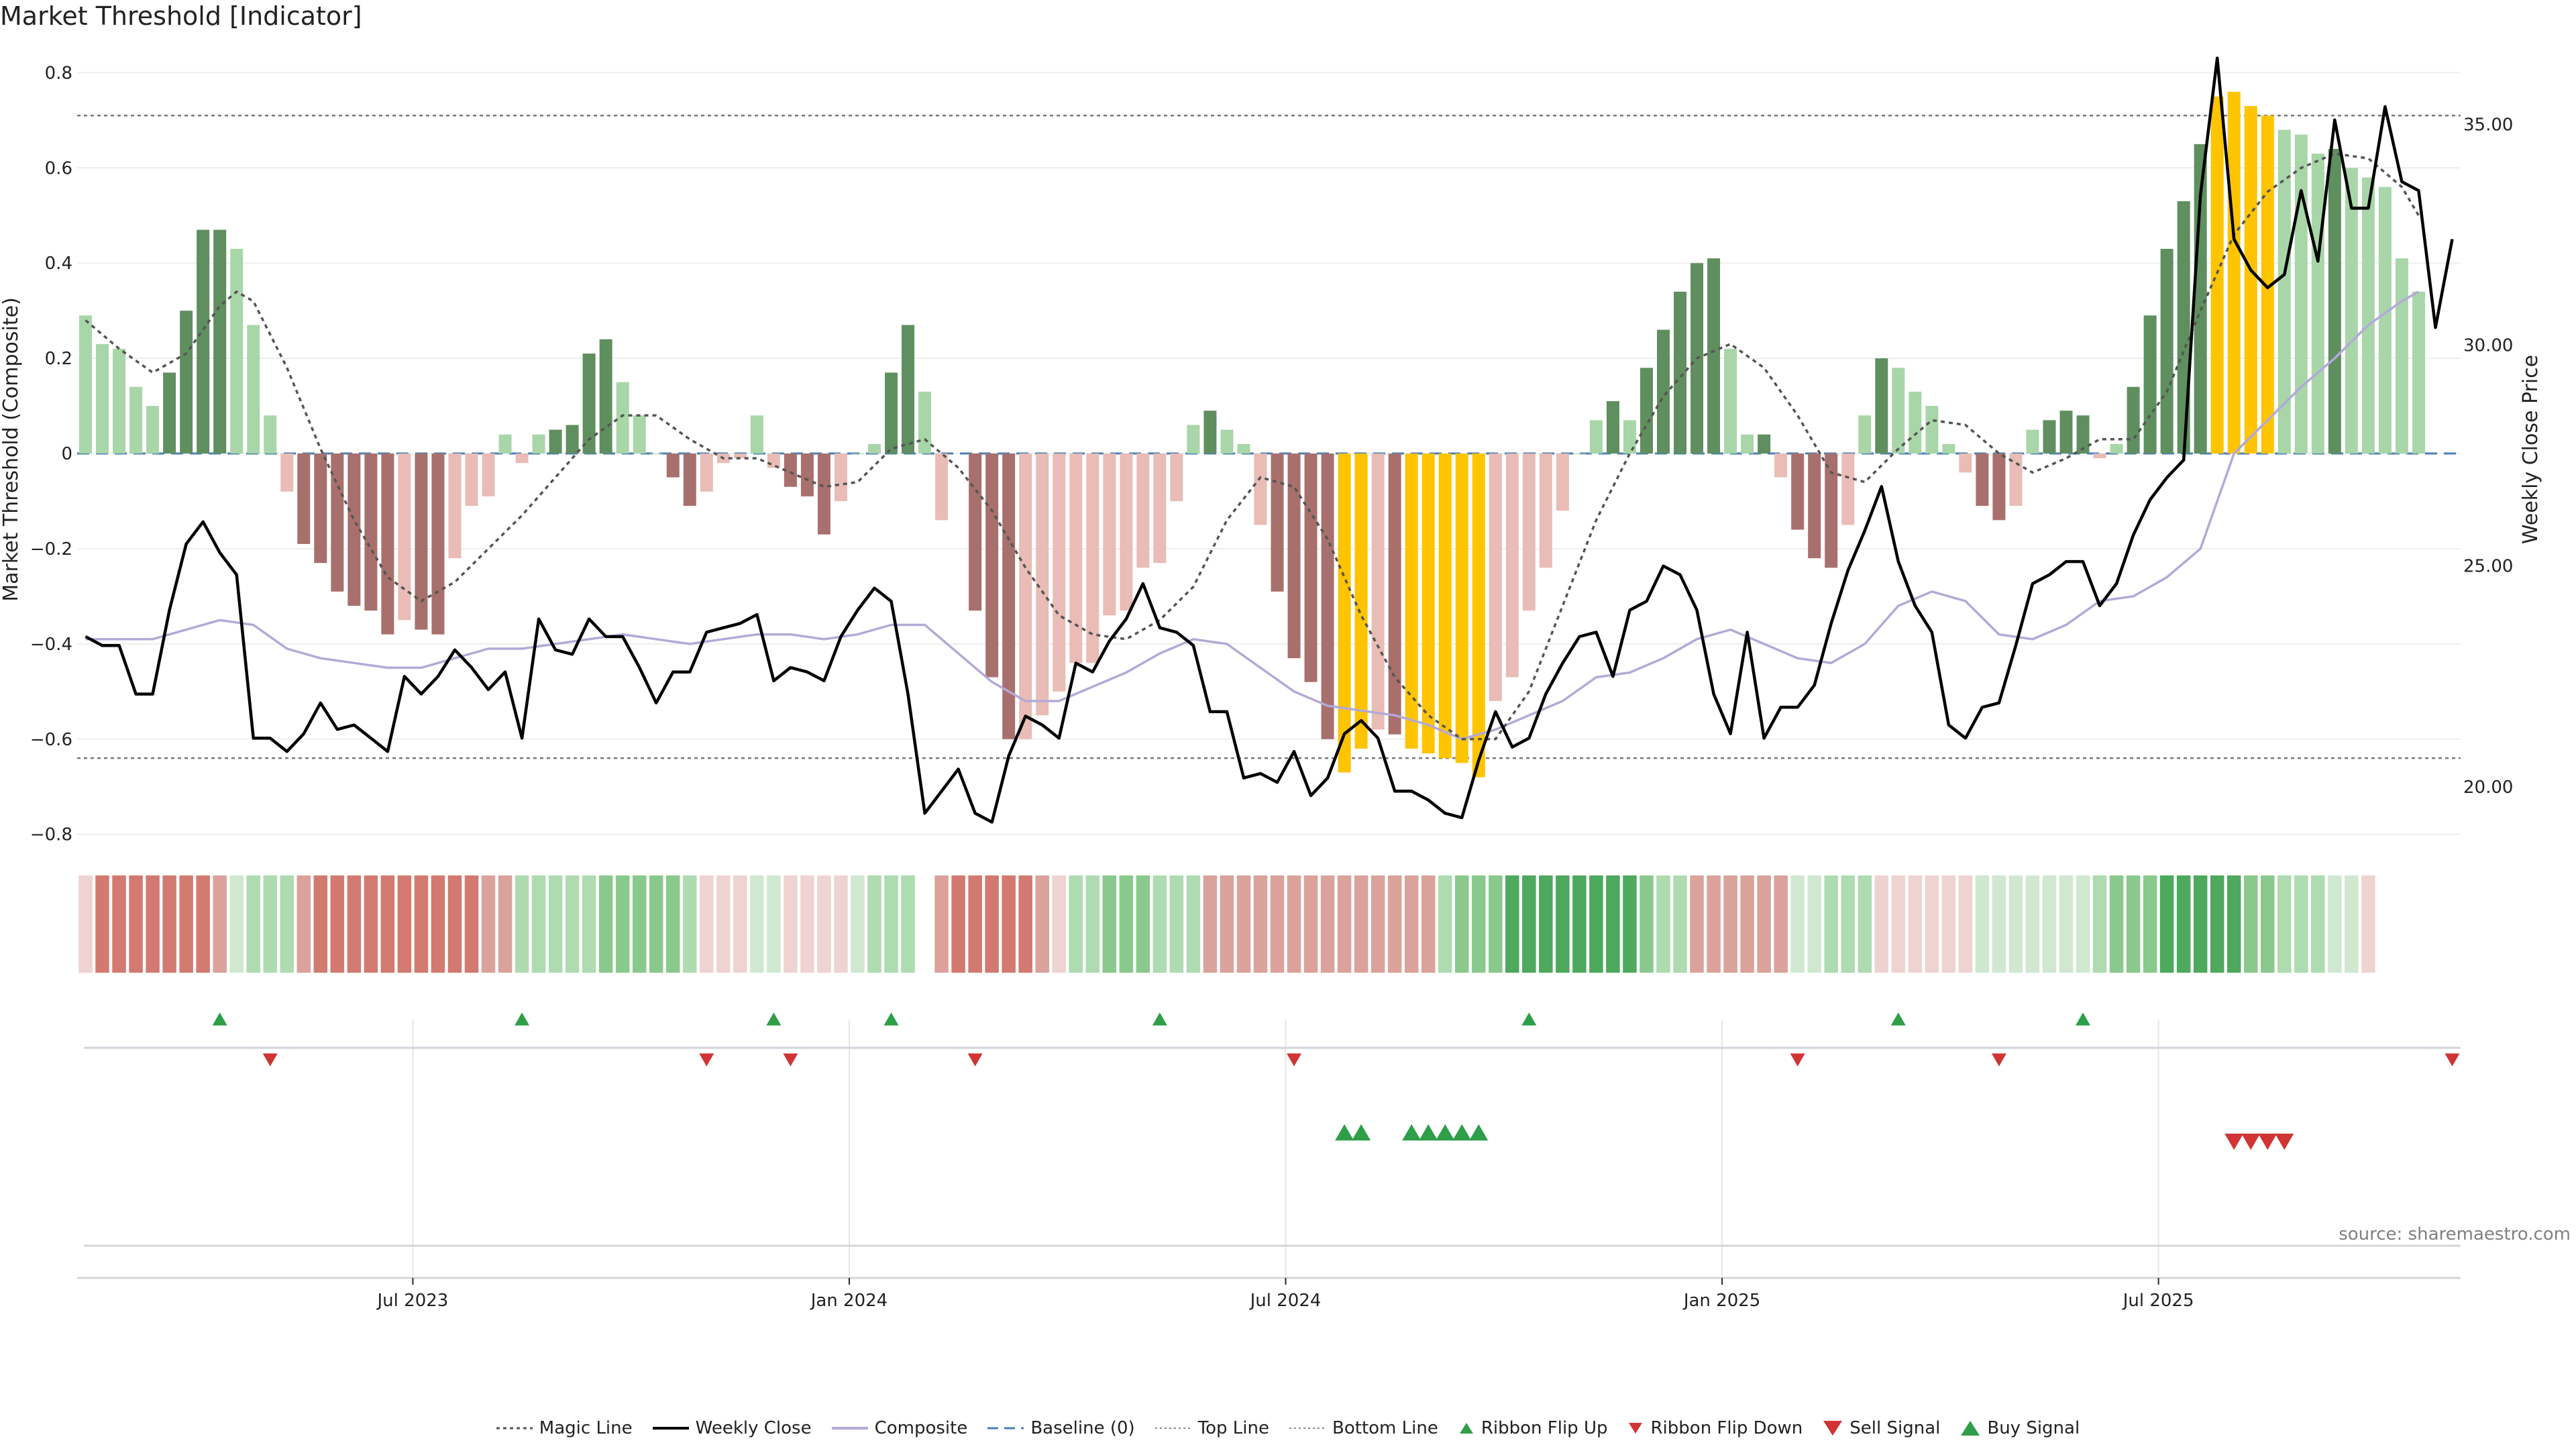 The image size is (2576, 1449). I want to click on y2-tick-label: 30.00, so click(2488, 346).